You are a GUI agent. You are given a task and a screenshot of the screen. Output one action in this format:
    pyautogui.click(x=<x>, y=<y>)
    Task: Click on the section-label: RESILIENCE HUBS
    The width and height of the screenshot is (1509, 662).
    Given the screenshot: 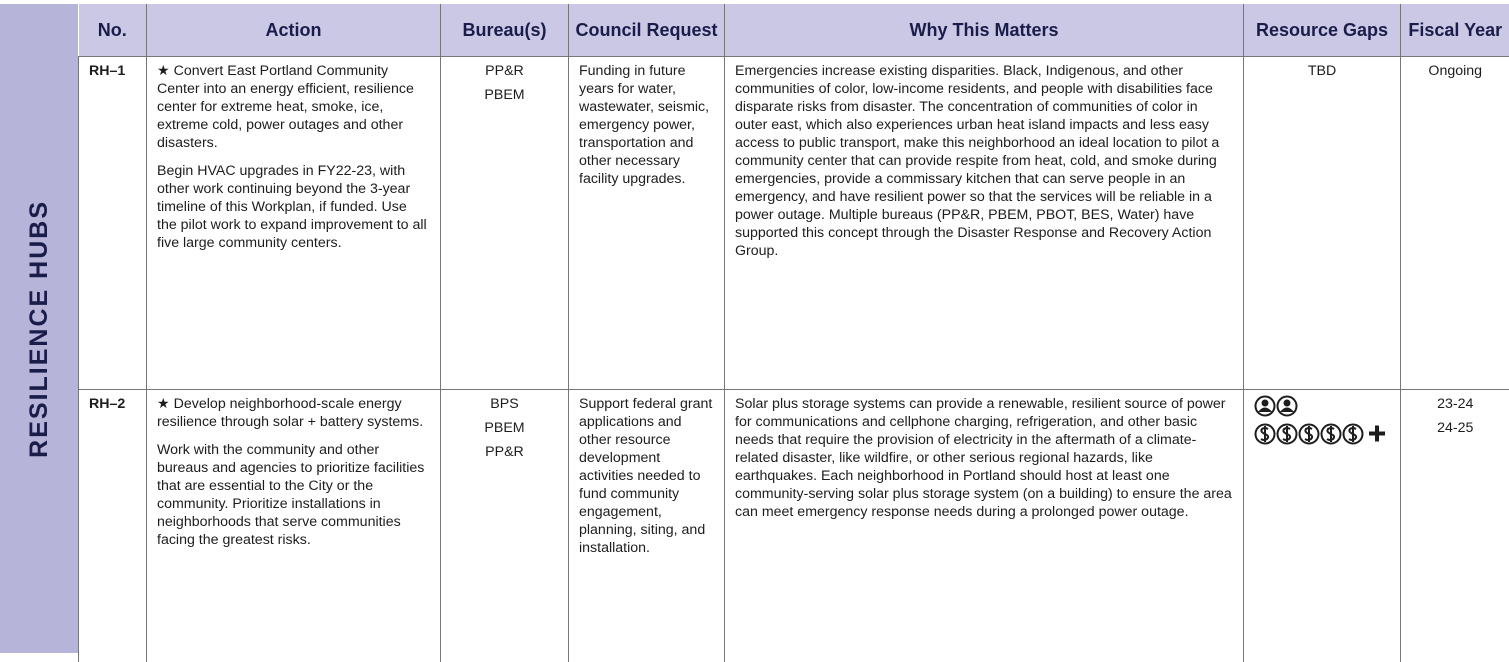 What is the action you would take?
    pyautogui.click(x=39, y=329)
    